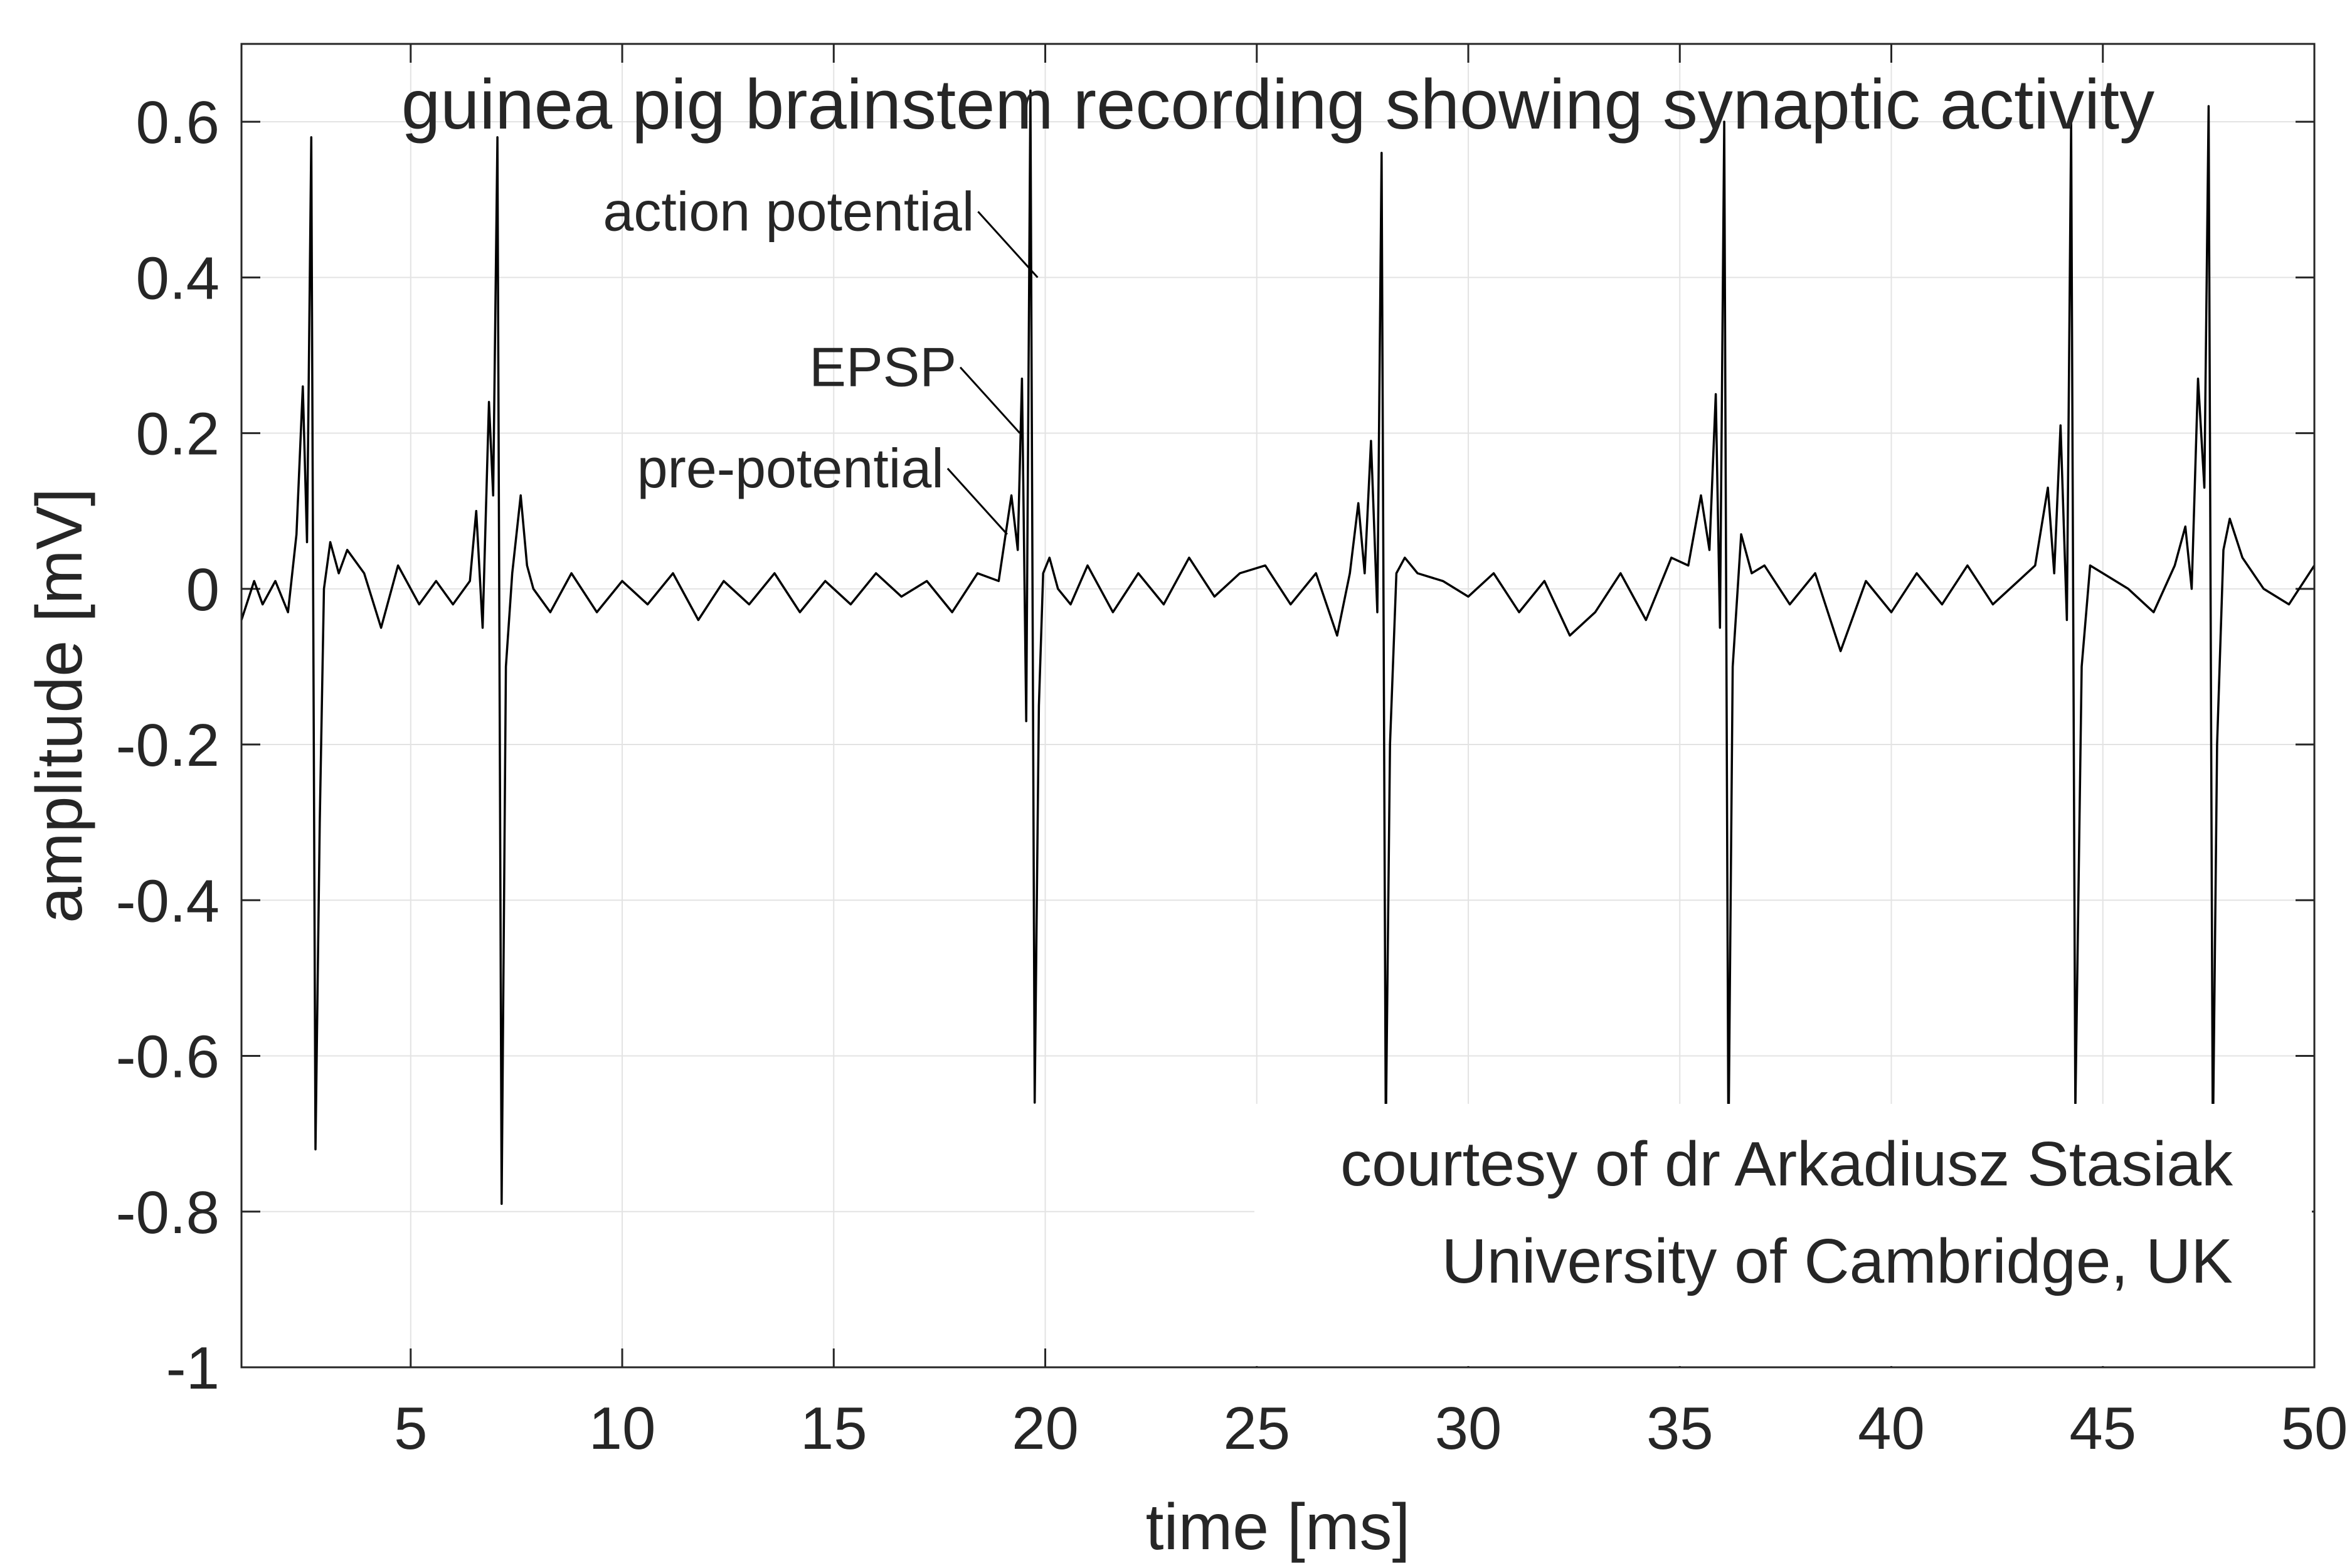  Describe the element at coordinates (1786, 1164) in the screenshot. I see `credit-line-1: courtesy of dr Arkadiusz Stasiak` at that location.